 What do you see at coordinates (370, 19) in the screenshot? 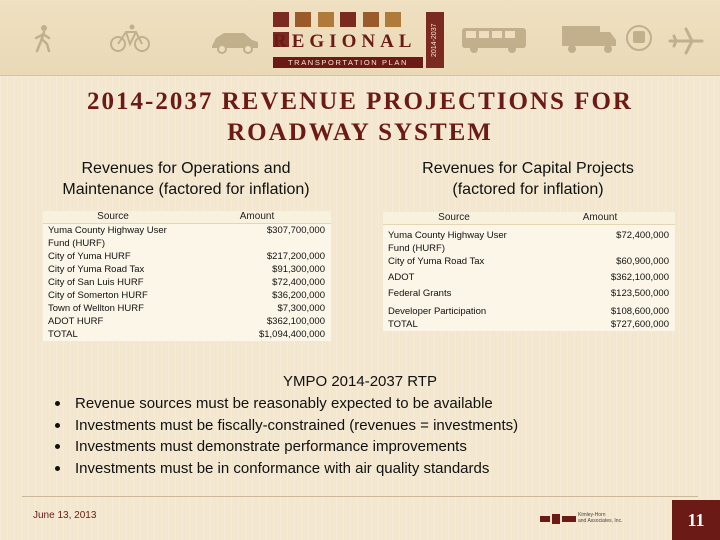
I see `logo-truck-icon` at bounding box center [370, 19].